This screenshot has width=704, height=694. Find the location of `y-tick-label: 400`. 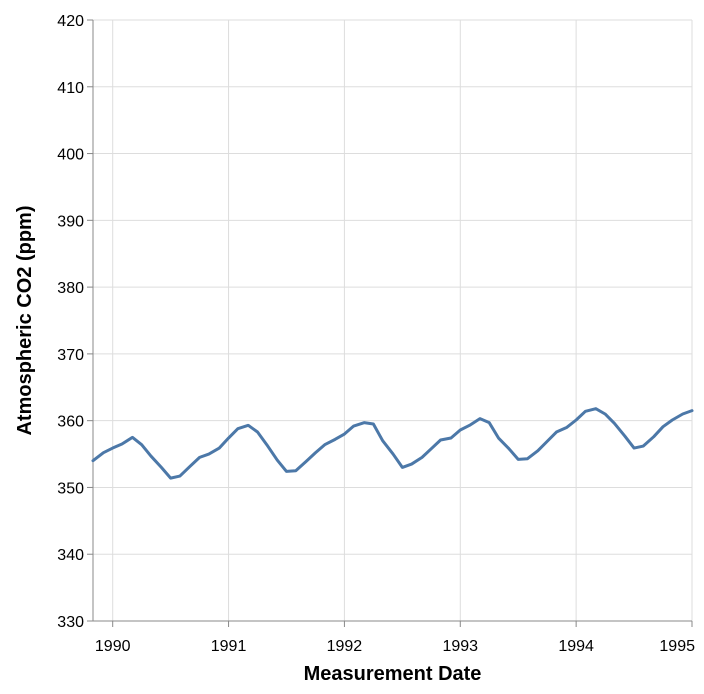

y-tick-label: 400 is located at coordinates (70, 155).